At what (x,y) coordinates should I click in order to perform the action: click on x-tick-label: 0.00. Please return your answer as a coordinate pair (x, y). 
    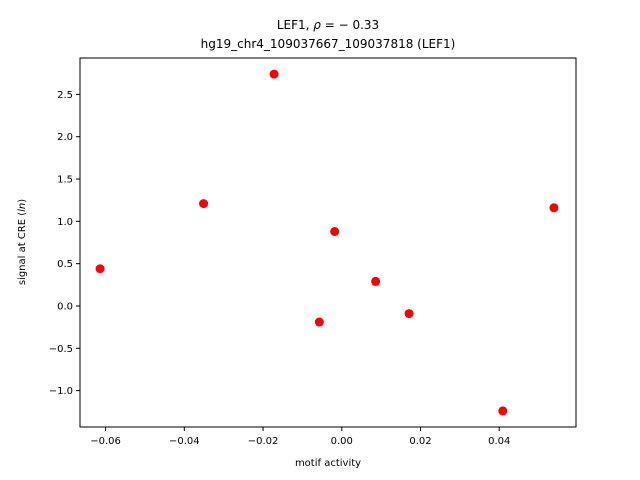
    Looking at the image, I should click on (342, 441).